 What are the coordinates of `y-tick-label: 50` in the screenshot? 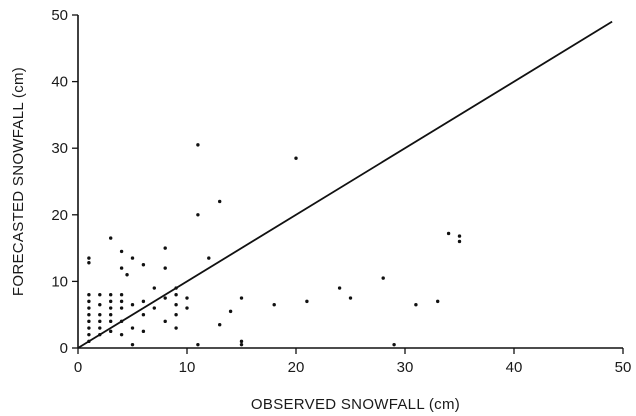 It's located at (59, 15).